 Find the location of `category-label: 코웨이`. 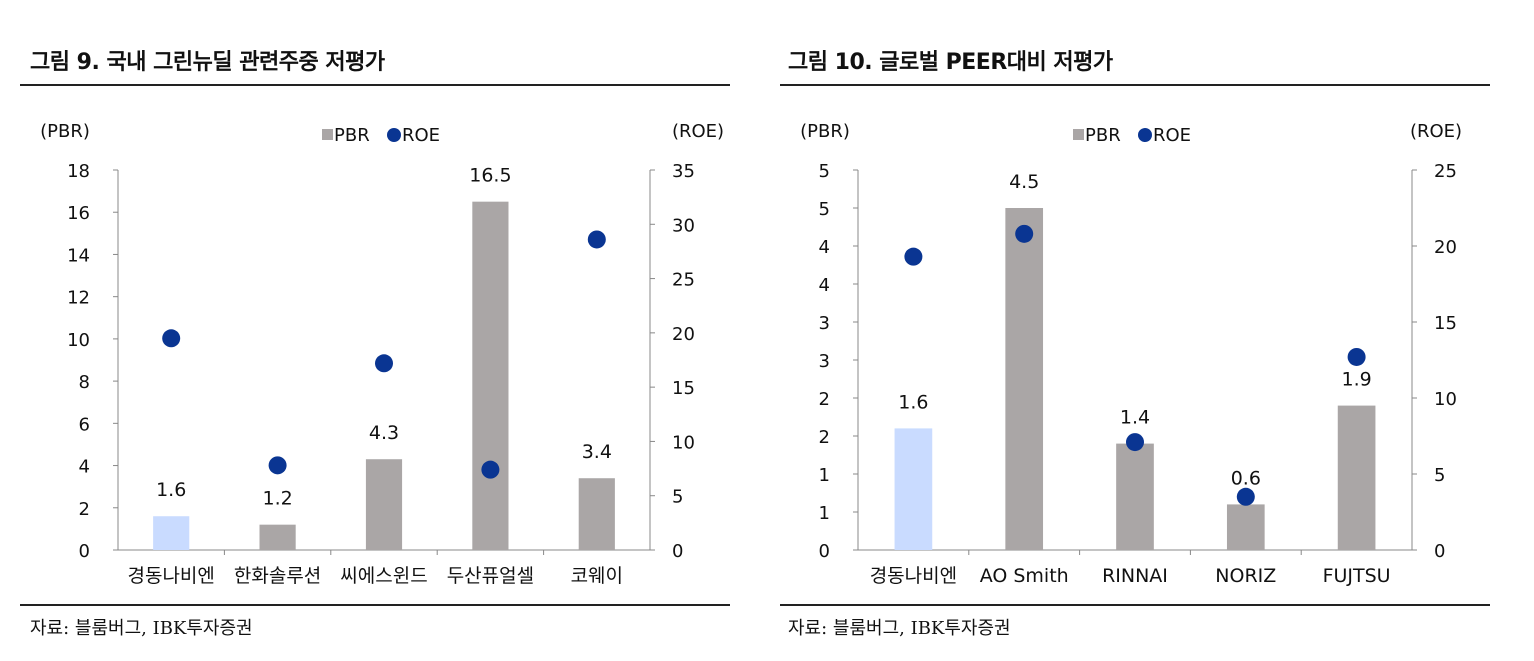

category-label: 코웨이 is located at coordinates (597, 576).